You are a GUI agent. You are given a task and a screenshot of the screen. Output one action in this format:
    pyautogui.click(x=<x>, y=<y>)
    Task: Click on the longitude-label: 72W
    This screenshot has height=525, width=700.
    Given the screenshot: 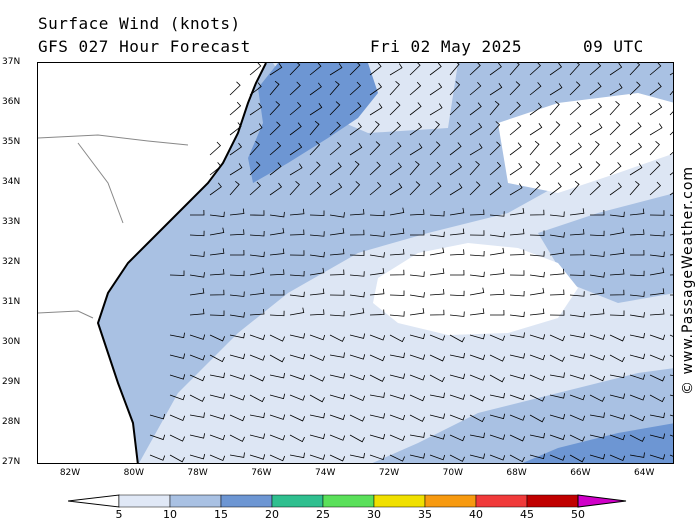 What is the action you would take?
    pyautogui.click(x=389, y=473)
    